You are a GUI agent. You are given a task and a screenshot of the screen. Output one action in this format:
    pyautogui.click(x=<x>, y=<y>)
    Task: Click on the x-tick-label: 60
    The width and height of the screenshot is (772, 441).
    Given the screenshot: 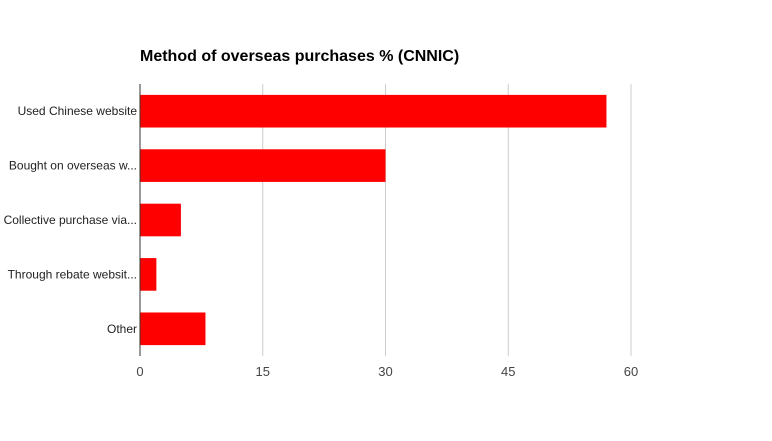 What is the action you would take?
    pyautogui.click(x=631, y=371)
    